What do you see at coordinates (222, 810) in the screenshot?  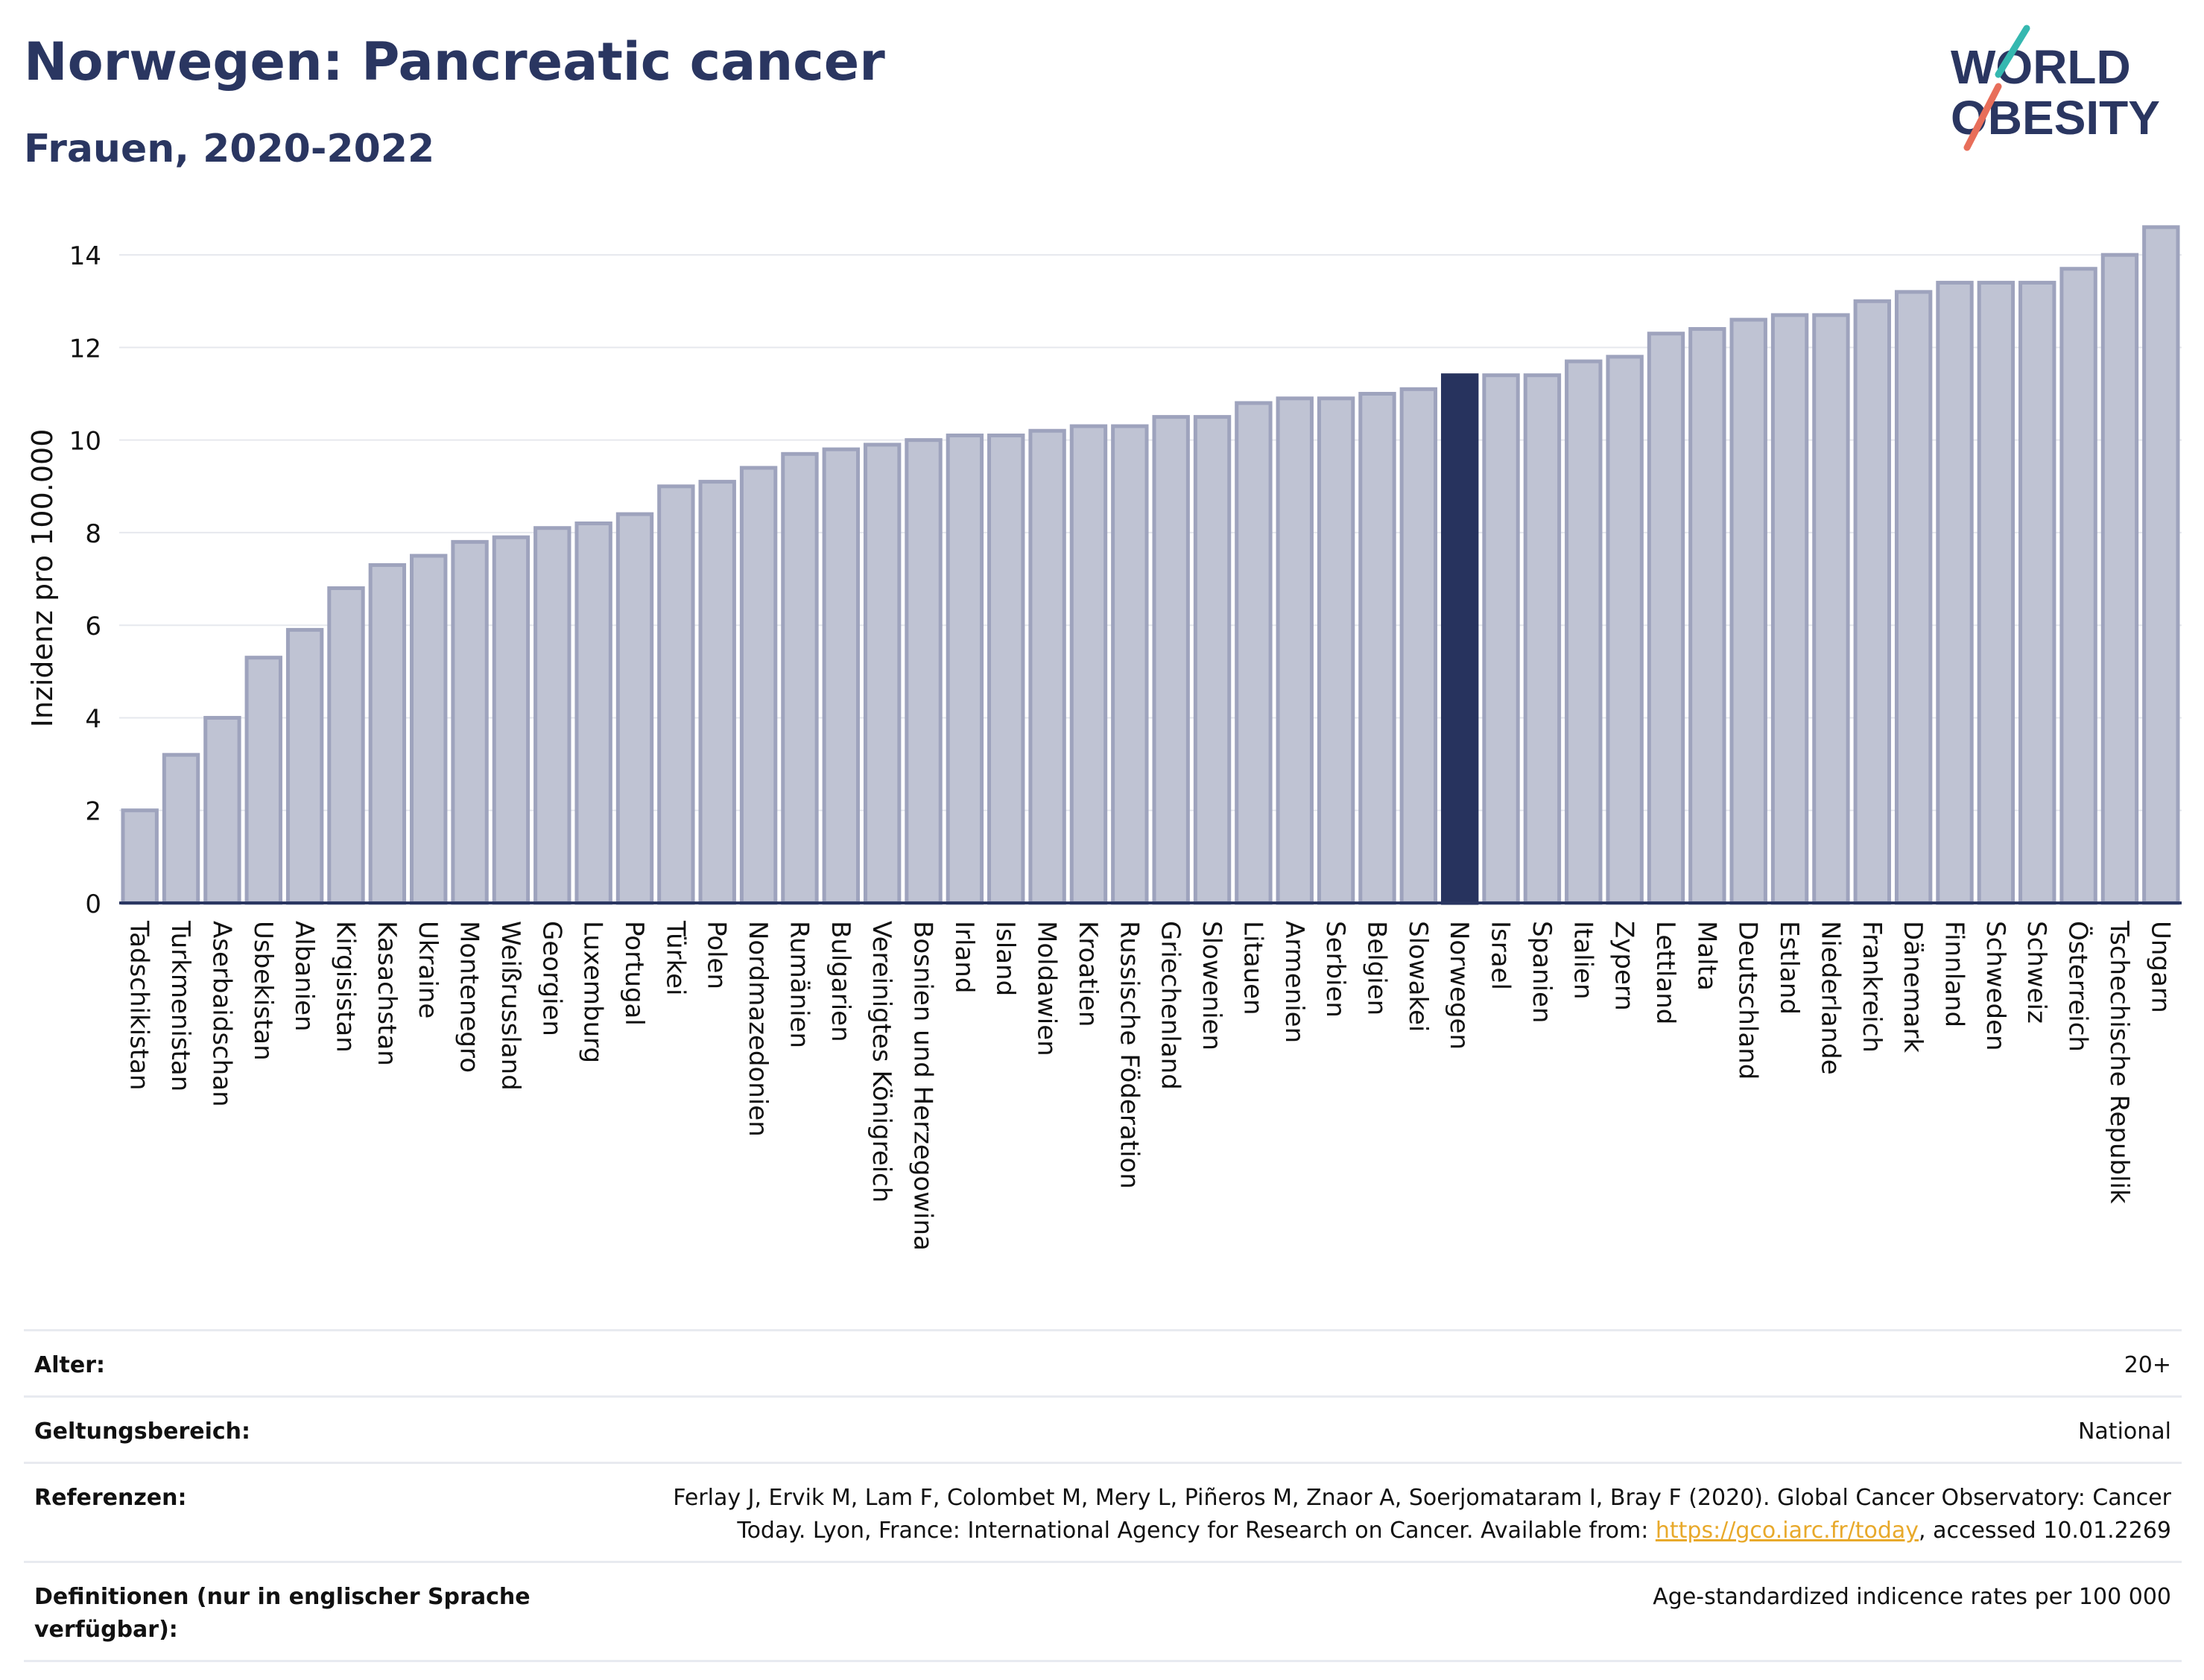 I see `bar-Aserbaidschan` at bounding box center [222, 810].